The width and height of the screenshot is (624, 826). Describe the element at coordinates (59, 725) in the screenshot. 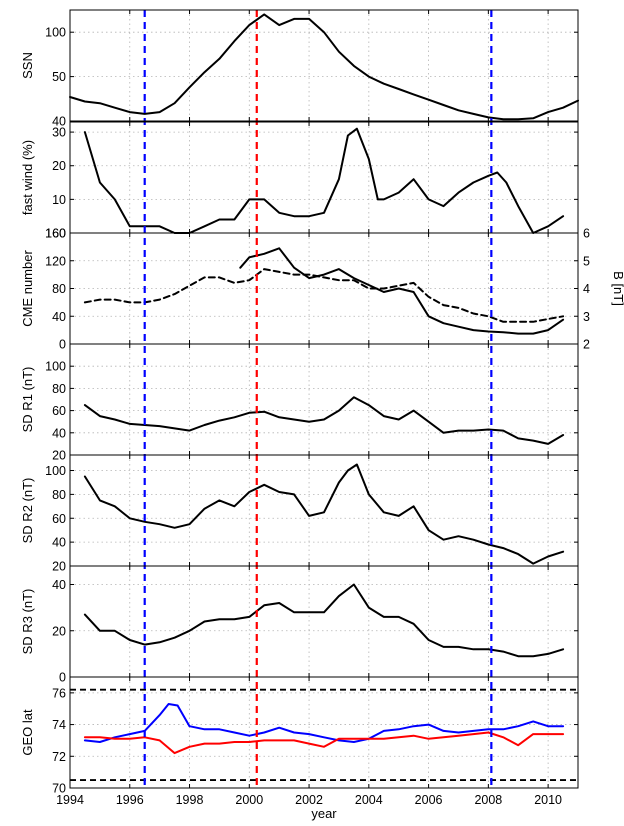

I see `y-tick-label: 74` at that location.